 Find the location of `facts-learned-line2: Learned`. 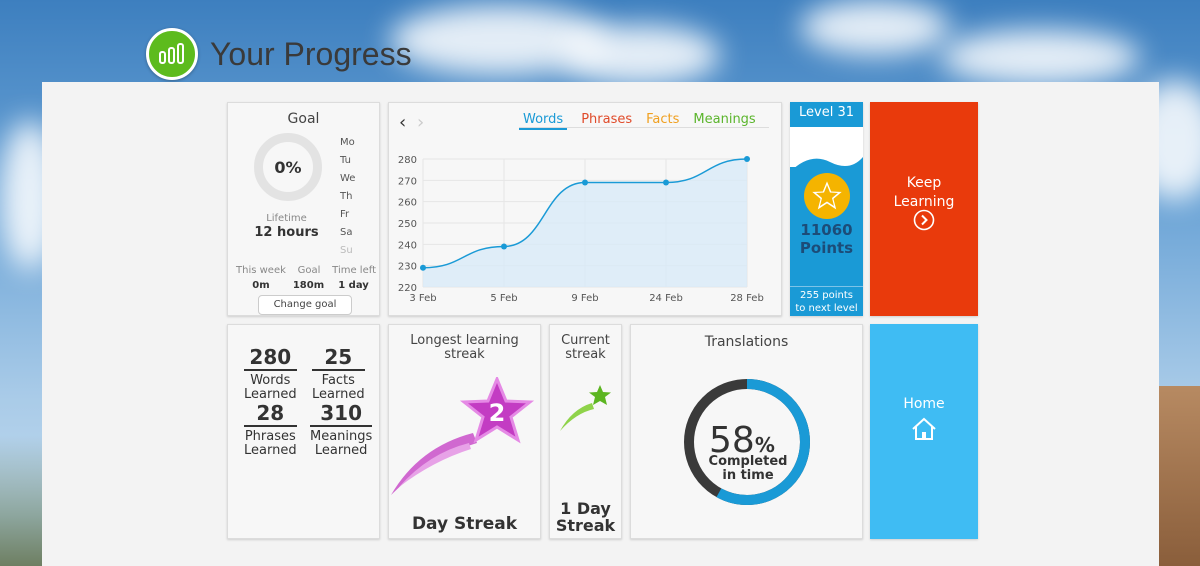

facts-learned-line2: Learned is located at coordinates (338, 394).